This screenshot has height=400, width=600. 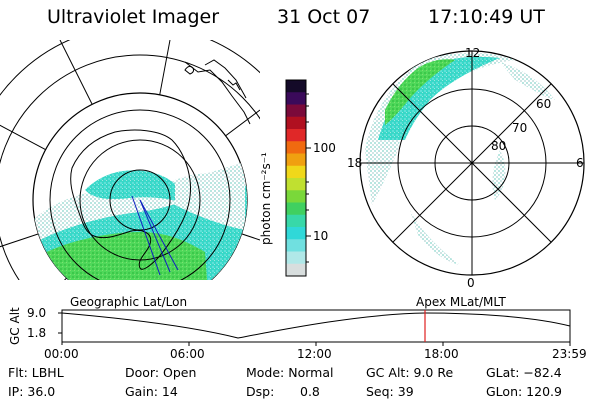 I want to click on glon-status: GLon: 120.9, so click(x=524, y=391).